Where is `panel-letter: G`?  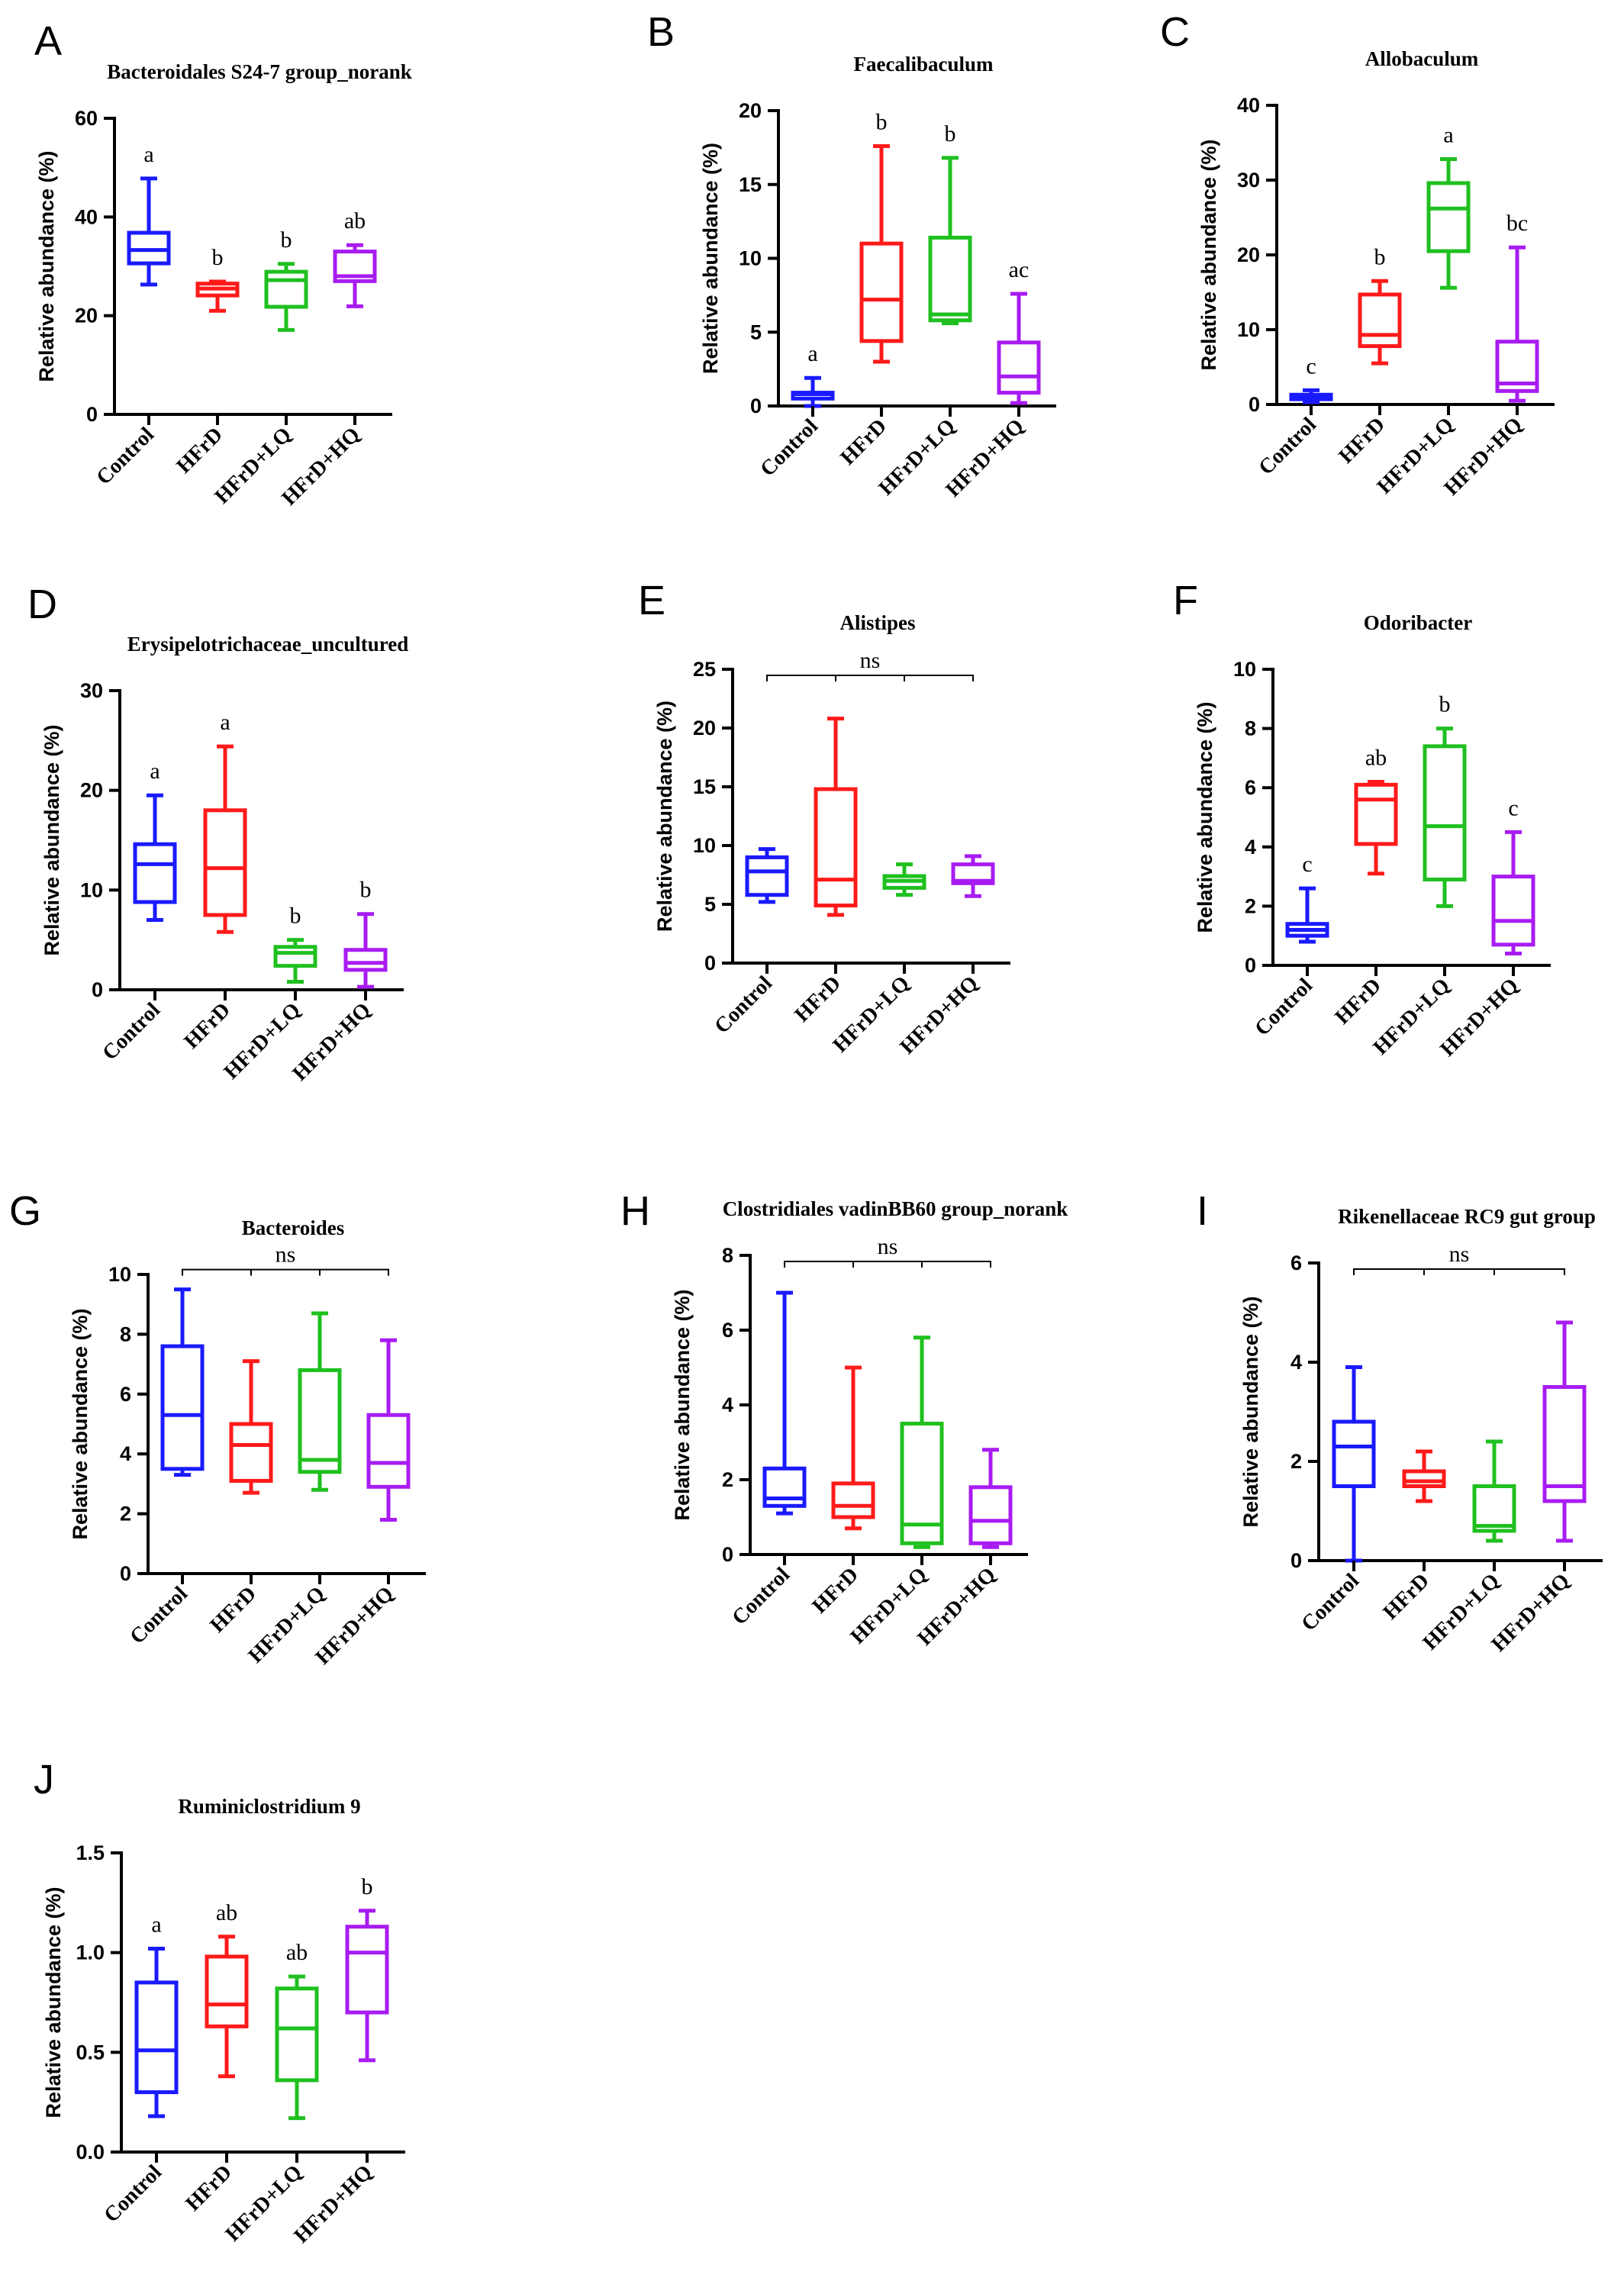 panel-letter: G is located at coordinates (25, 1211).